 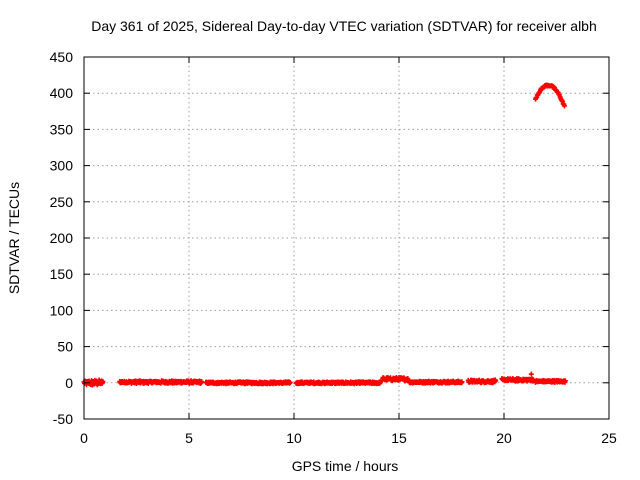 What do you see at coordinates (62, 57) in the screenshot?
I see `y-tick-label: 450` at bounding box center [62, 57].